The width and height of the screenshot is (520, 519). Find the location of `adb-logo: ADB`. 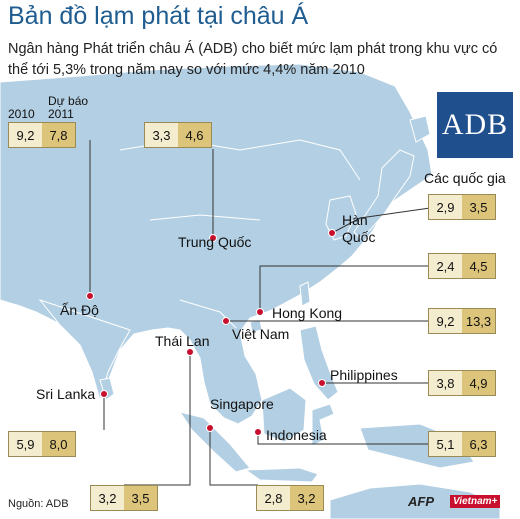

adb-logo: ADB is located at coordinates (475, 125).